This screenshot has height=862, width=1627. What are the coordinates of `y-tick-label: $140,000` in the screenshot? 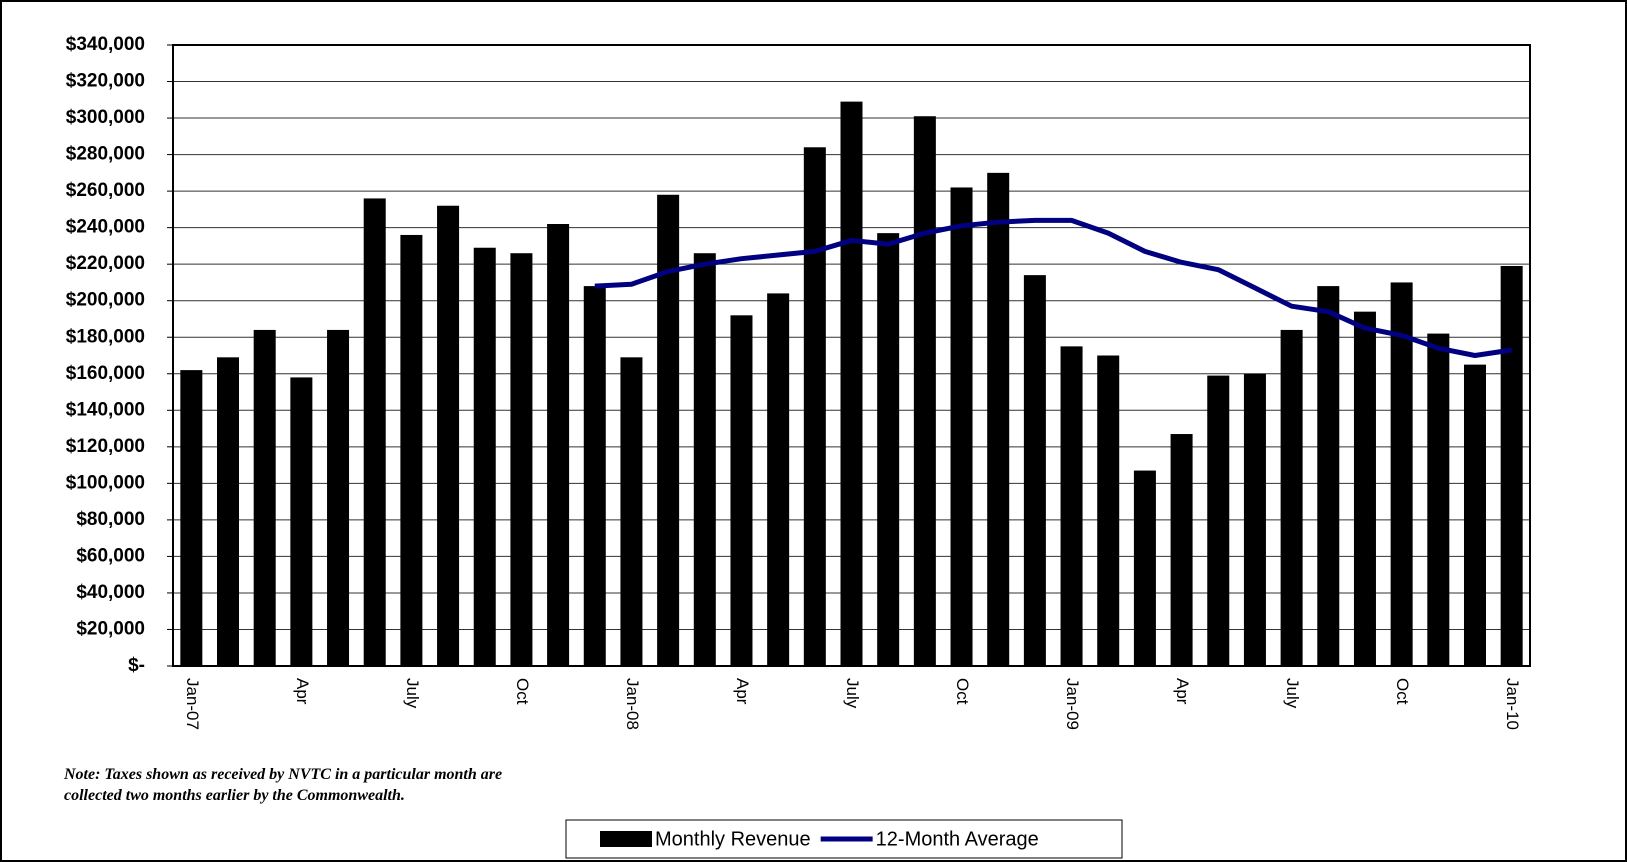 It's located at (105, 409).